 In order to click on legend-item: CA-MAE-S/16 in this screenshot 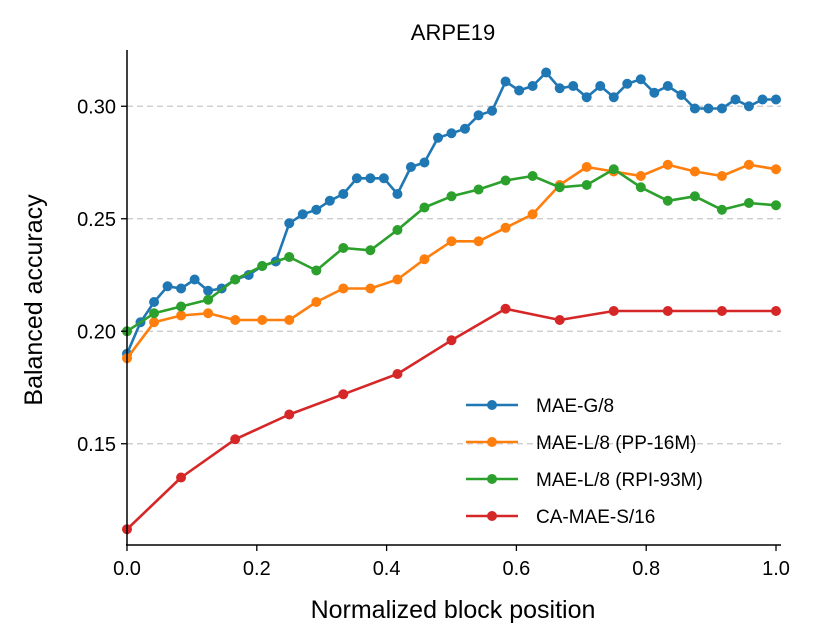, I will do `click(560, 517)`.